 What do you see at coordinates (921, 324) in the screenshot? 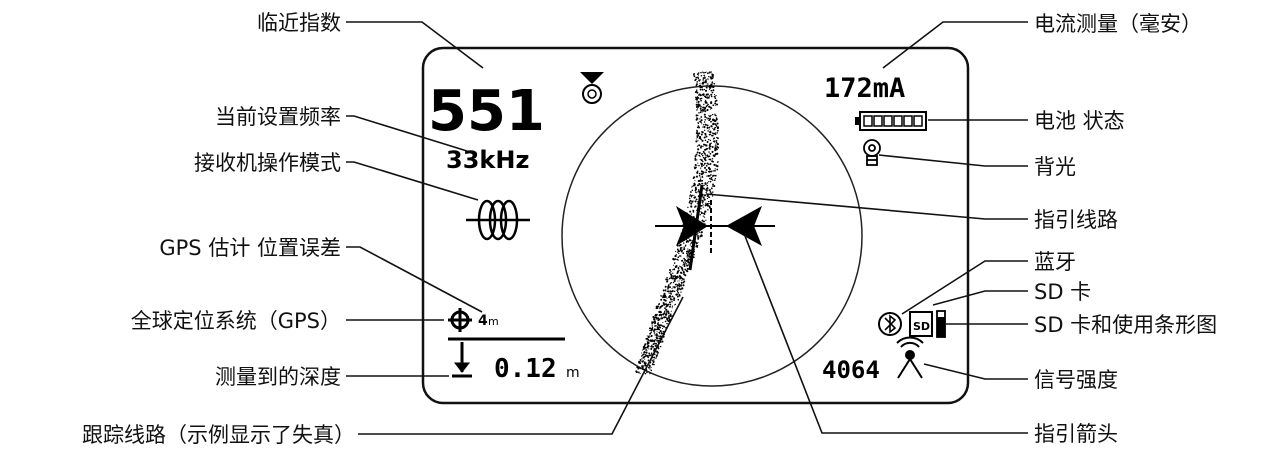
I see `sd-card-icon: SD` at bounding box center [921, 324].